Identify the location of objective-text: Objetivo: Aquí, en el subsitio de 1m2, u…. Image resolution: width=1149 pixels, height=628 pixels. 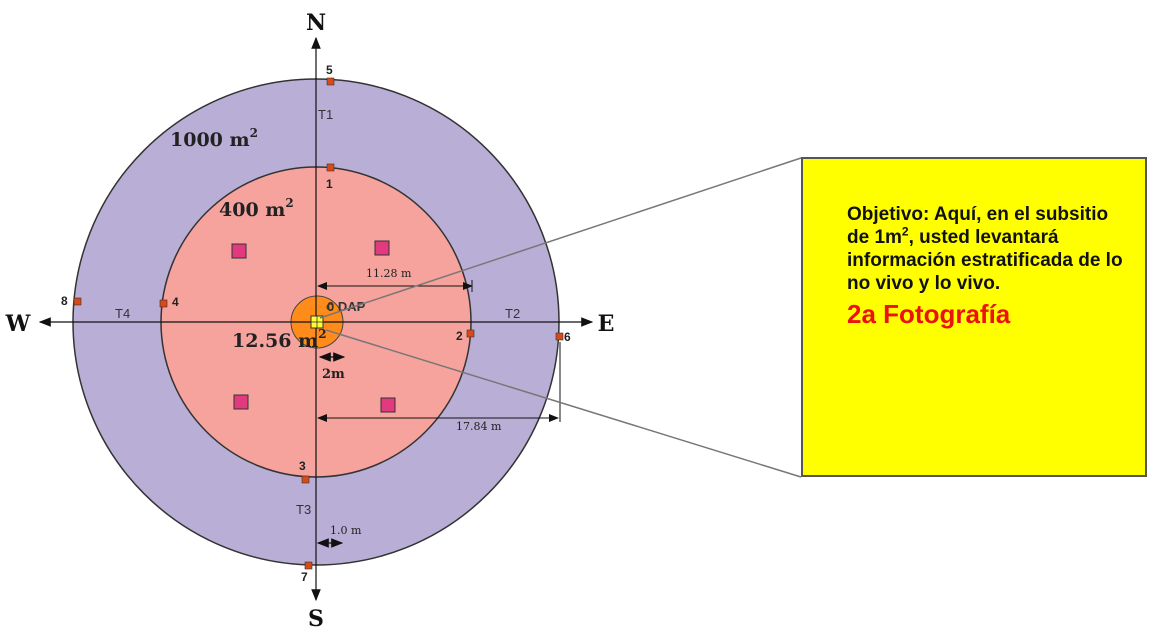
(985, 249).